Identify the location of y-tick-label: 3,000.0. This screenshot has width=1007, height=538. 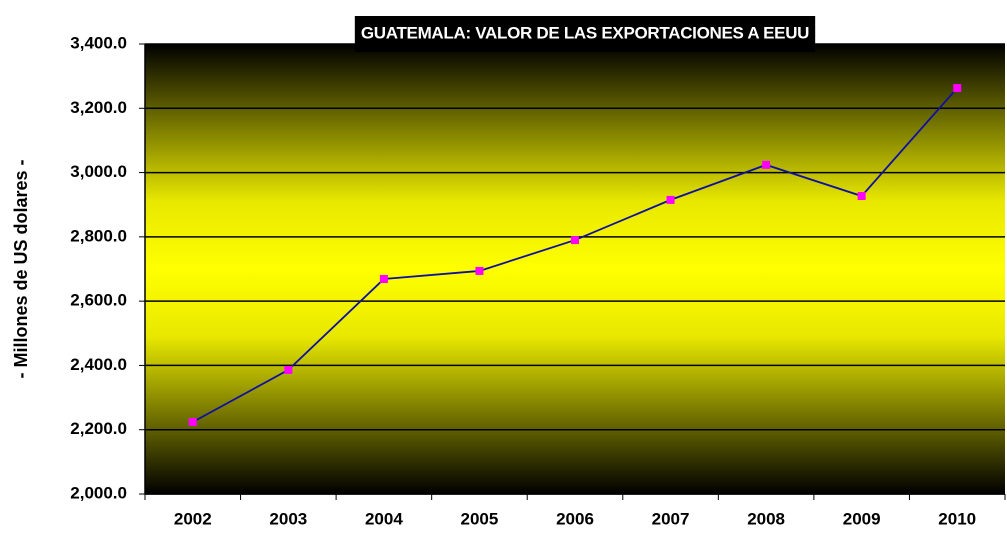
(98, 171).